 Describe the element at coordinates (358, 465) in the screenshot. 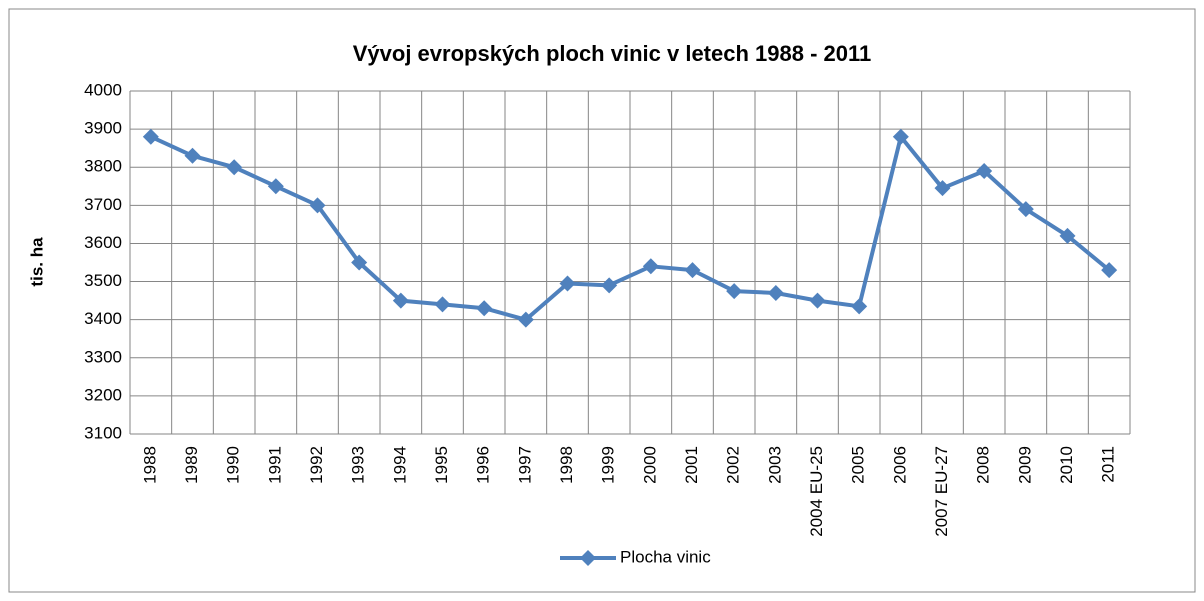

I see `x-tick-label: 1993` at that location.